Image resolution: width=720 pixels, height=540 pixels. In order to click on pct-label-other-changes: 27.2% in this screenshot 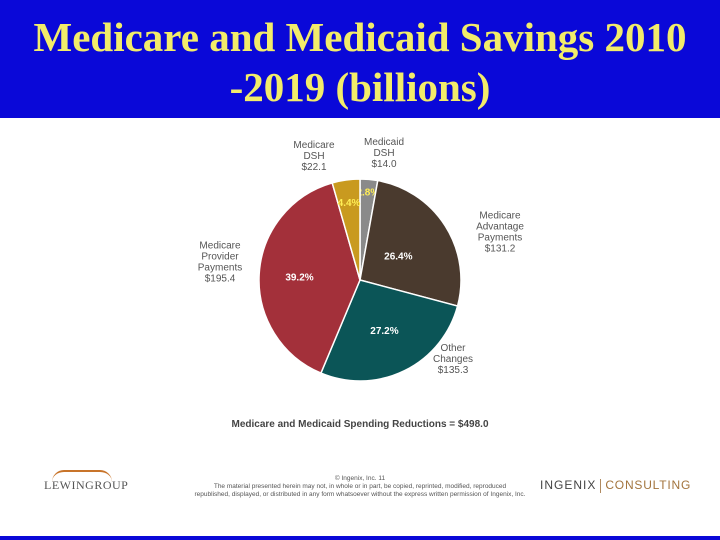, I will do `click(384, 331)`.